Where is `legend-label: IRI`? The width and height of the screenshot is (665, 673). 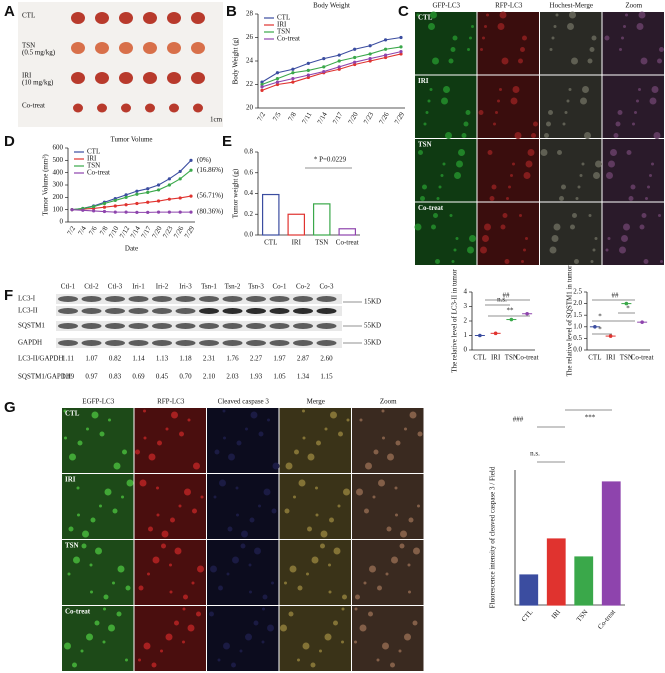
legend-label: IRI is located at coordinates (92, 159).